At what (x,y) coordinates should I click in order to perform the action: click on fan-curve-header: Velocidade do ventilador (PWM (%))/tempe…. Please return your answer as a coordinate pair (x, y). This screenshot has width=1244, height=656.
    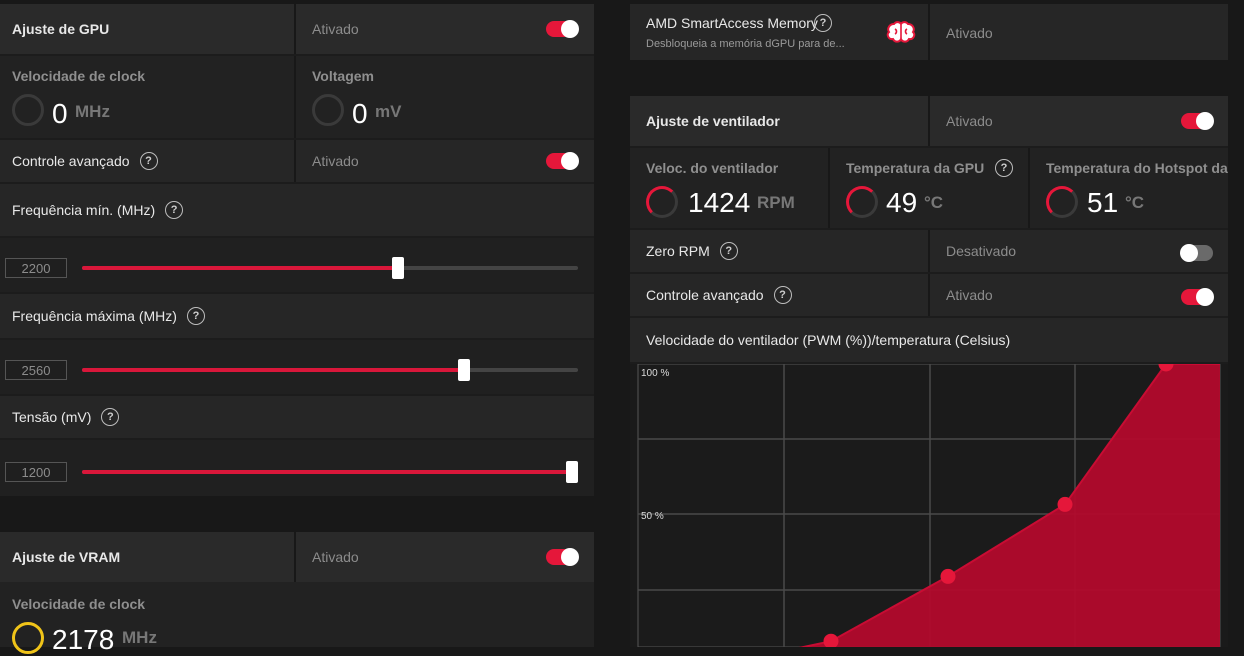
    Looking at the image, I should click on (929, 340).